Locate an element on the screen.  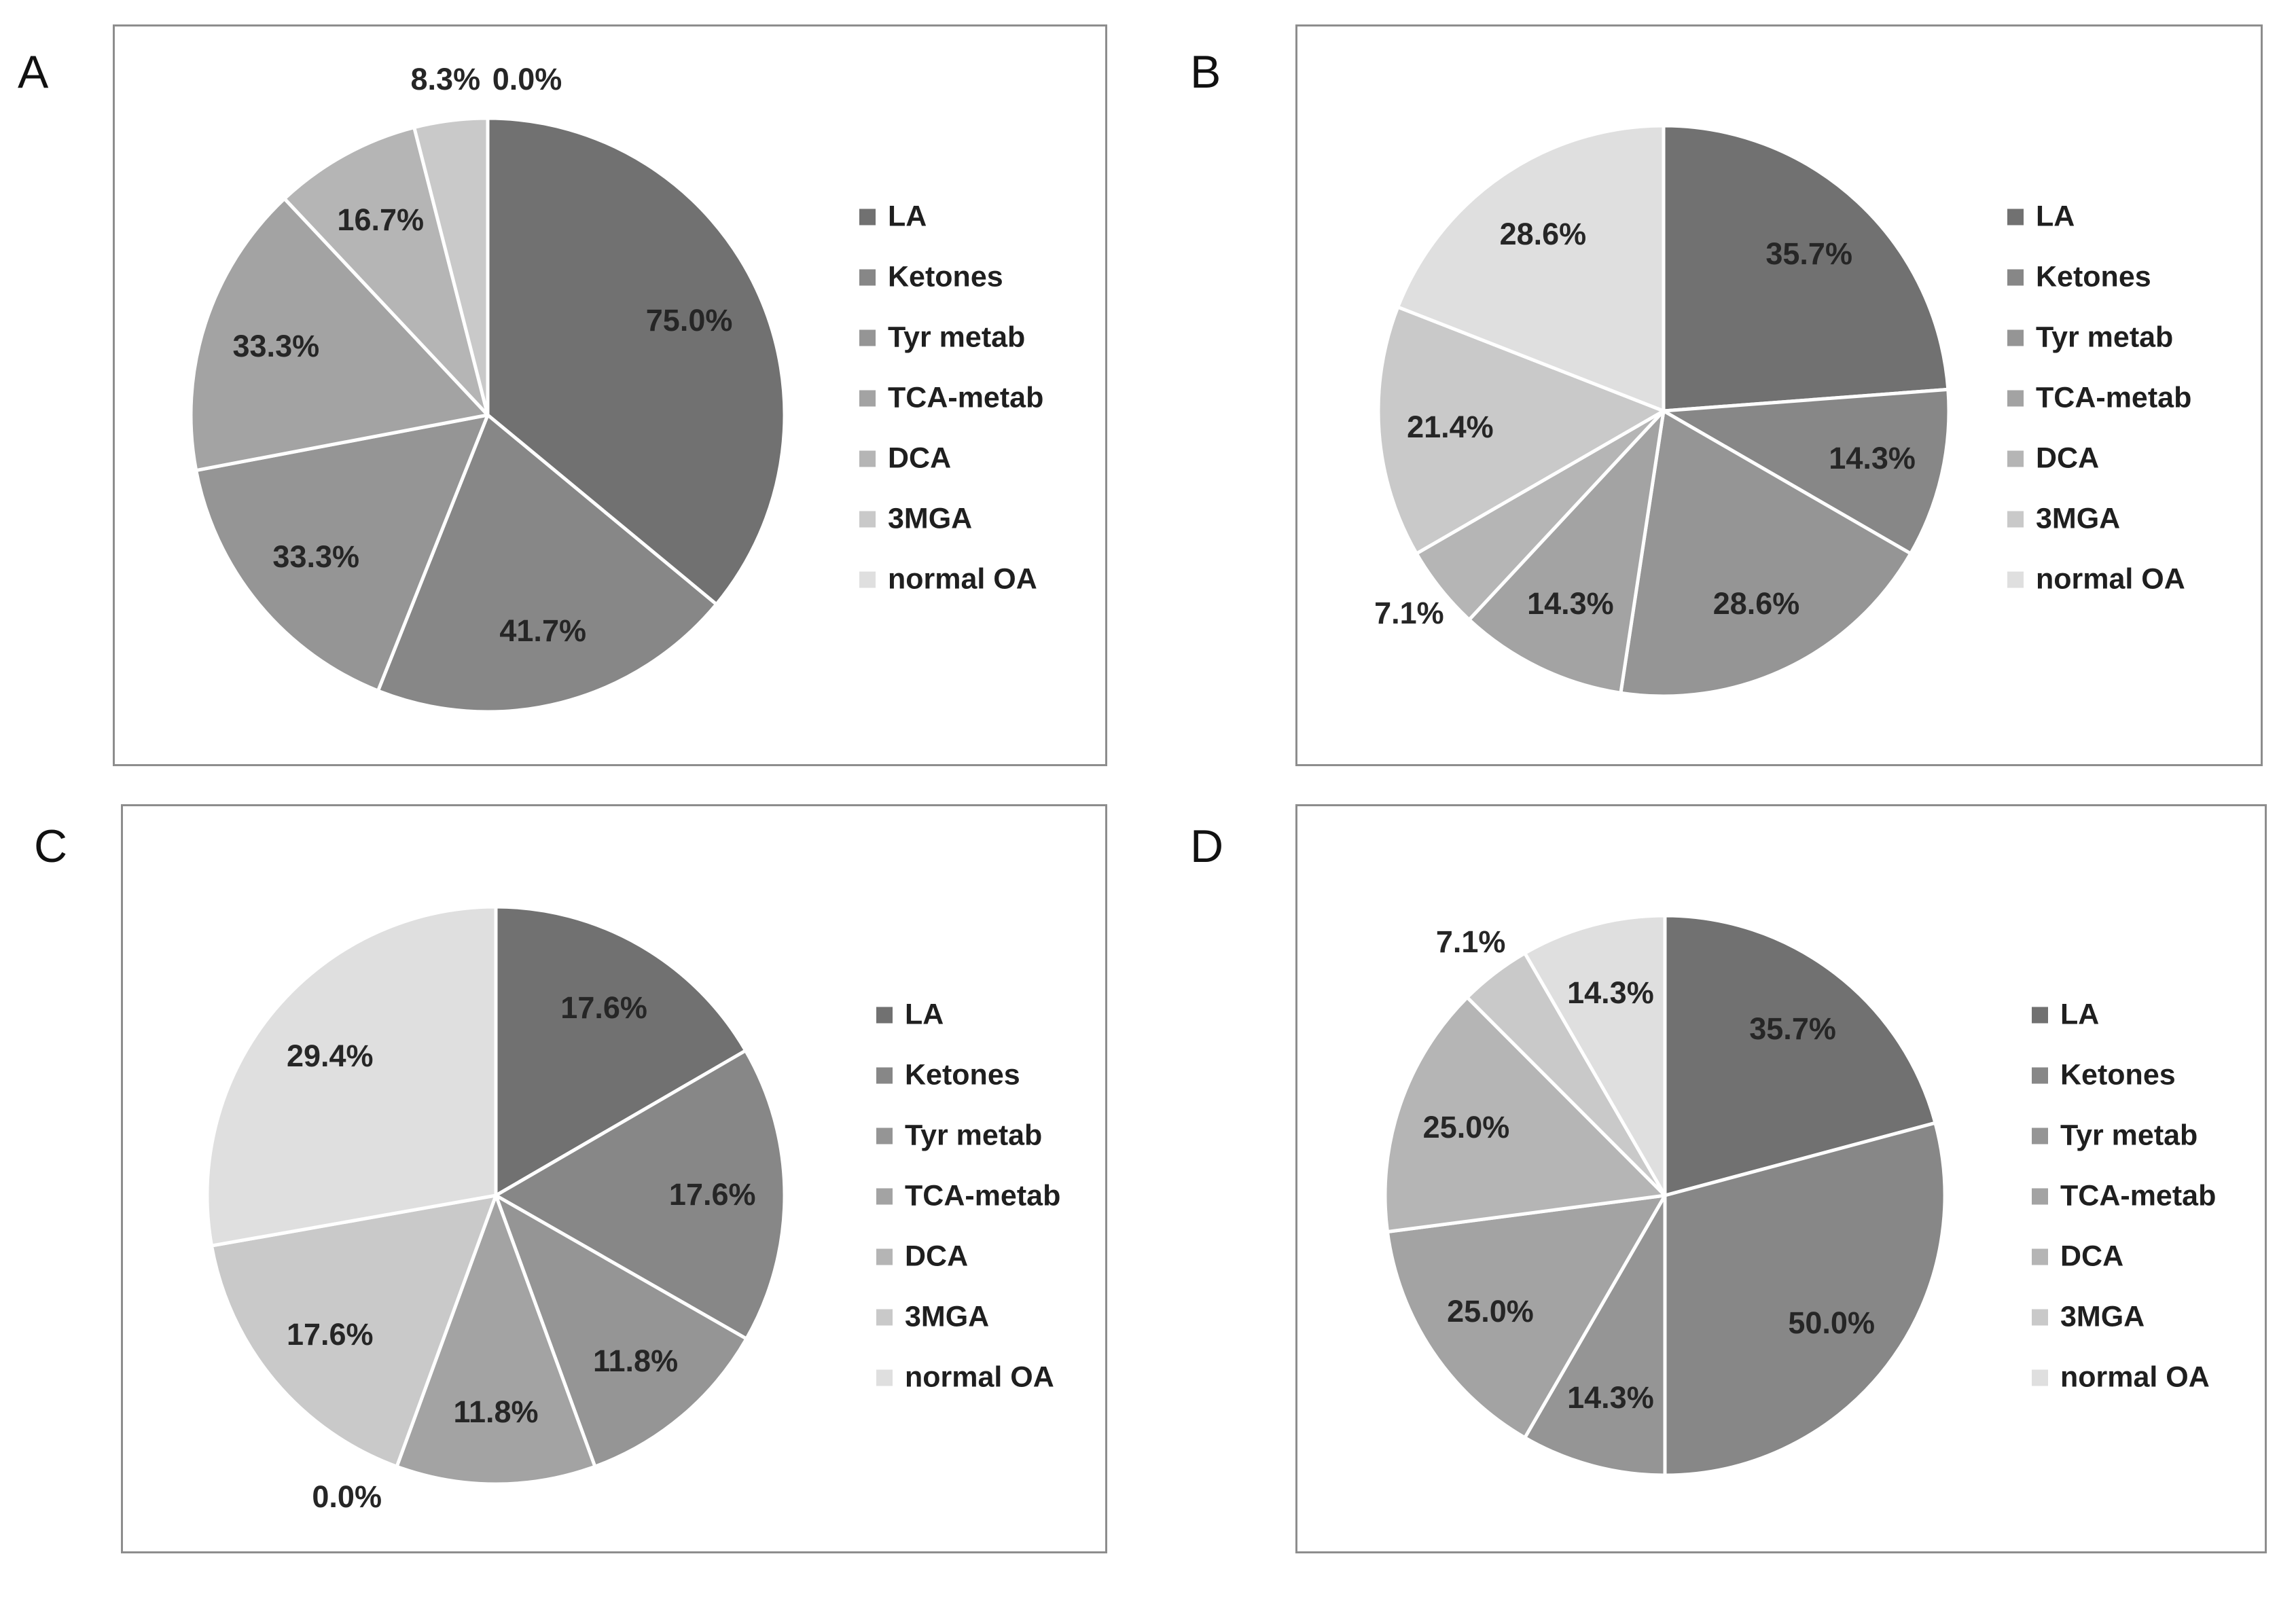
panel-label-a: A is located at coordinates (33, 72).